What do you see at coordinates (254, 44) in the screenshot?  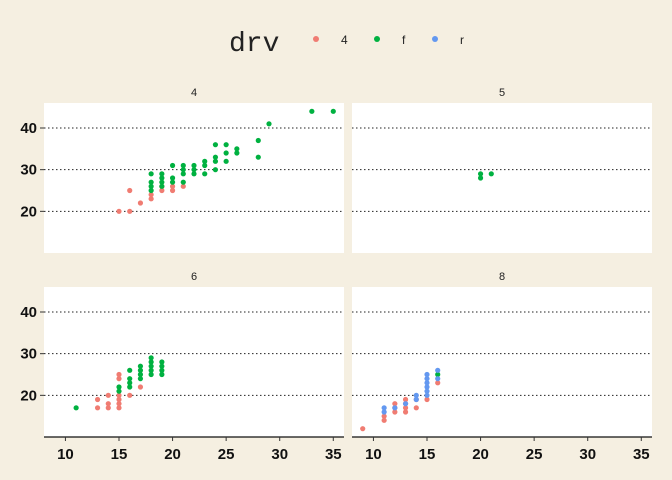 I see `legend-title: drv` at bounding box center [254, 44].